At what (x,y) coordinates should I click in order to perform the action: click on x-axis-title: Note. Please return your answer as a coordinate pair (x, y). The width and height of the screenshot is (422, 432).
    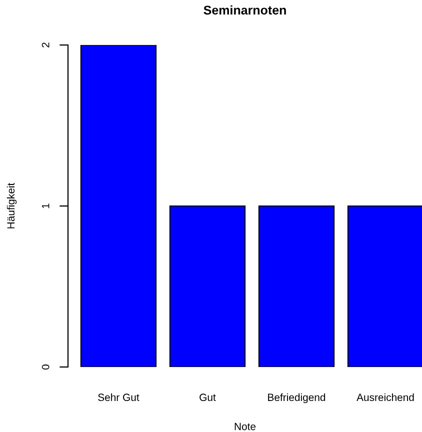
    Looking at the image, I should click on (245, 426).